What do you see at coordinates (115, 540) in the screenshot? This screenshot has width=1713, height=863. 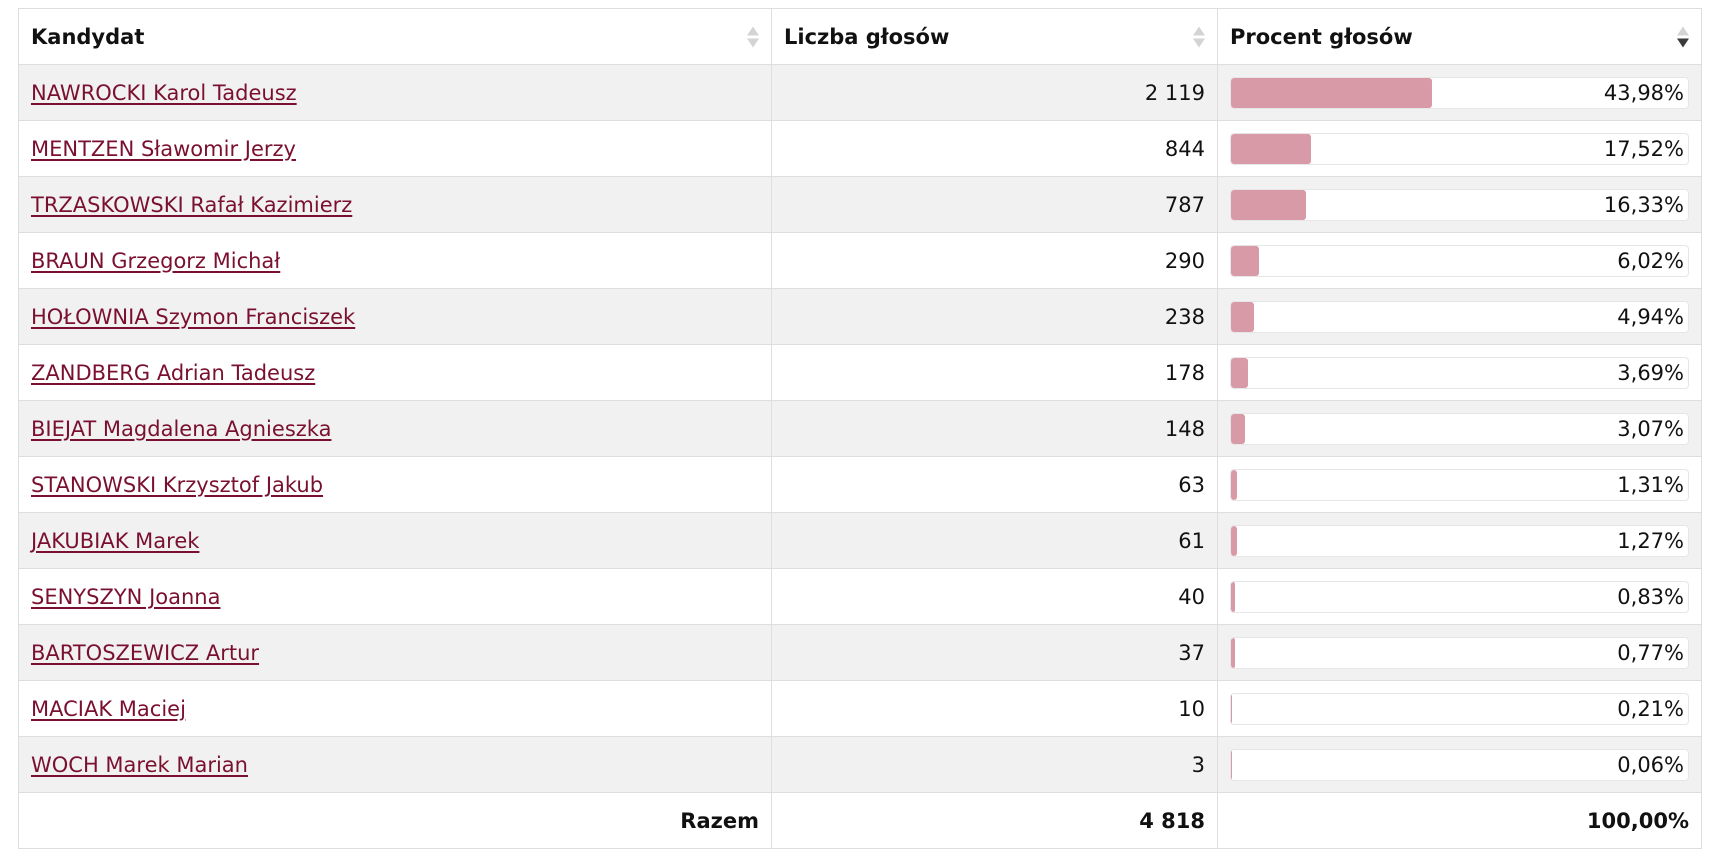 I see `candidate-link: JAKUBIAK Marek` at bounding box center [115, 540].